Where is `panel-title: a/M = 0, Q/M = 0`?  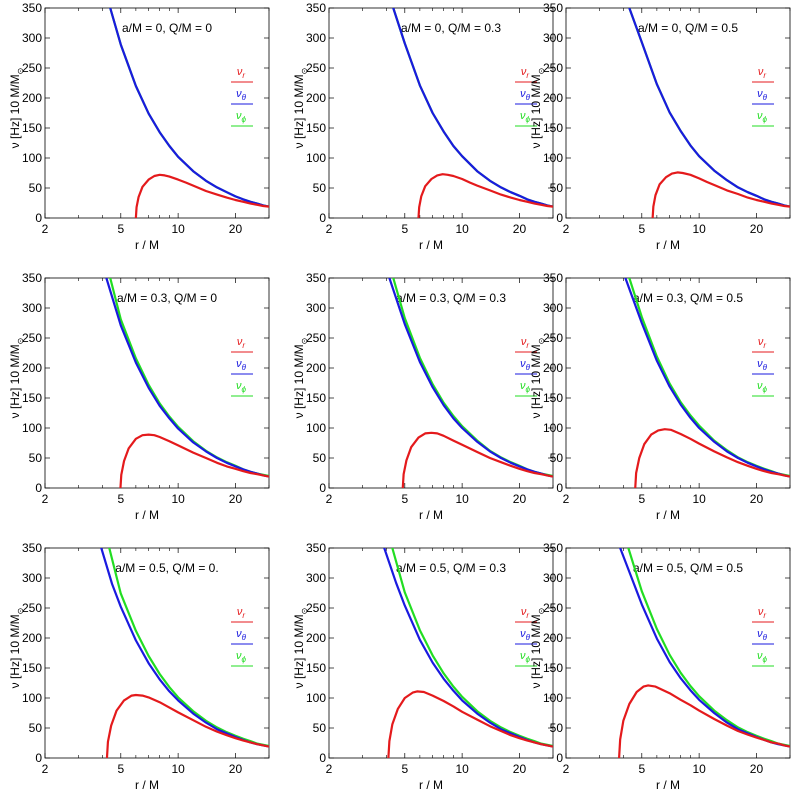
panel-title: a/M = 0, Q/M = 0 is located at coordinates (167, 28).